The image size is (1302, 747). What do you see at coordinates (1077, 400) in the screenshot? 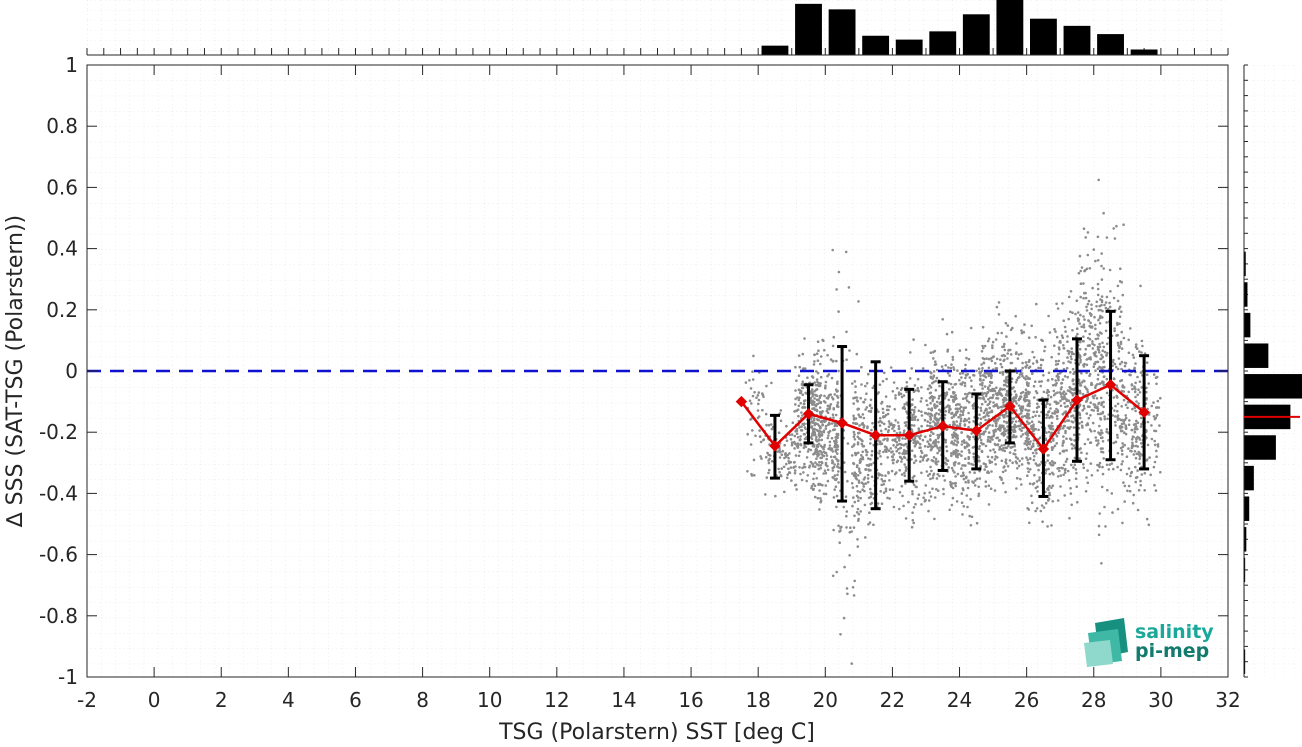
I see `mean-marker` at bounding box center [1077, 400].